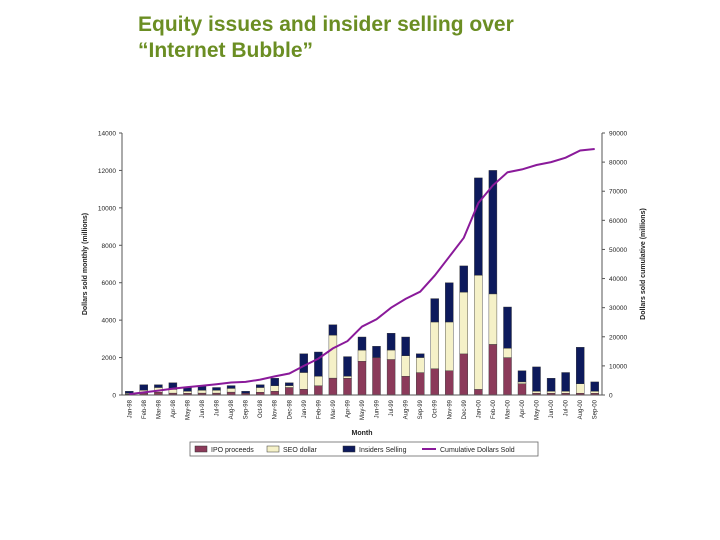 The image size is (720, 540). I want to click on x-tick-label: Nov-98, so click(276, 409).